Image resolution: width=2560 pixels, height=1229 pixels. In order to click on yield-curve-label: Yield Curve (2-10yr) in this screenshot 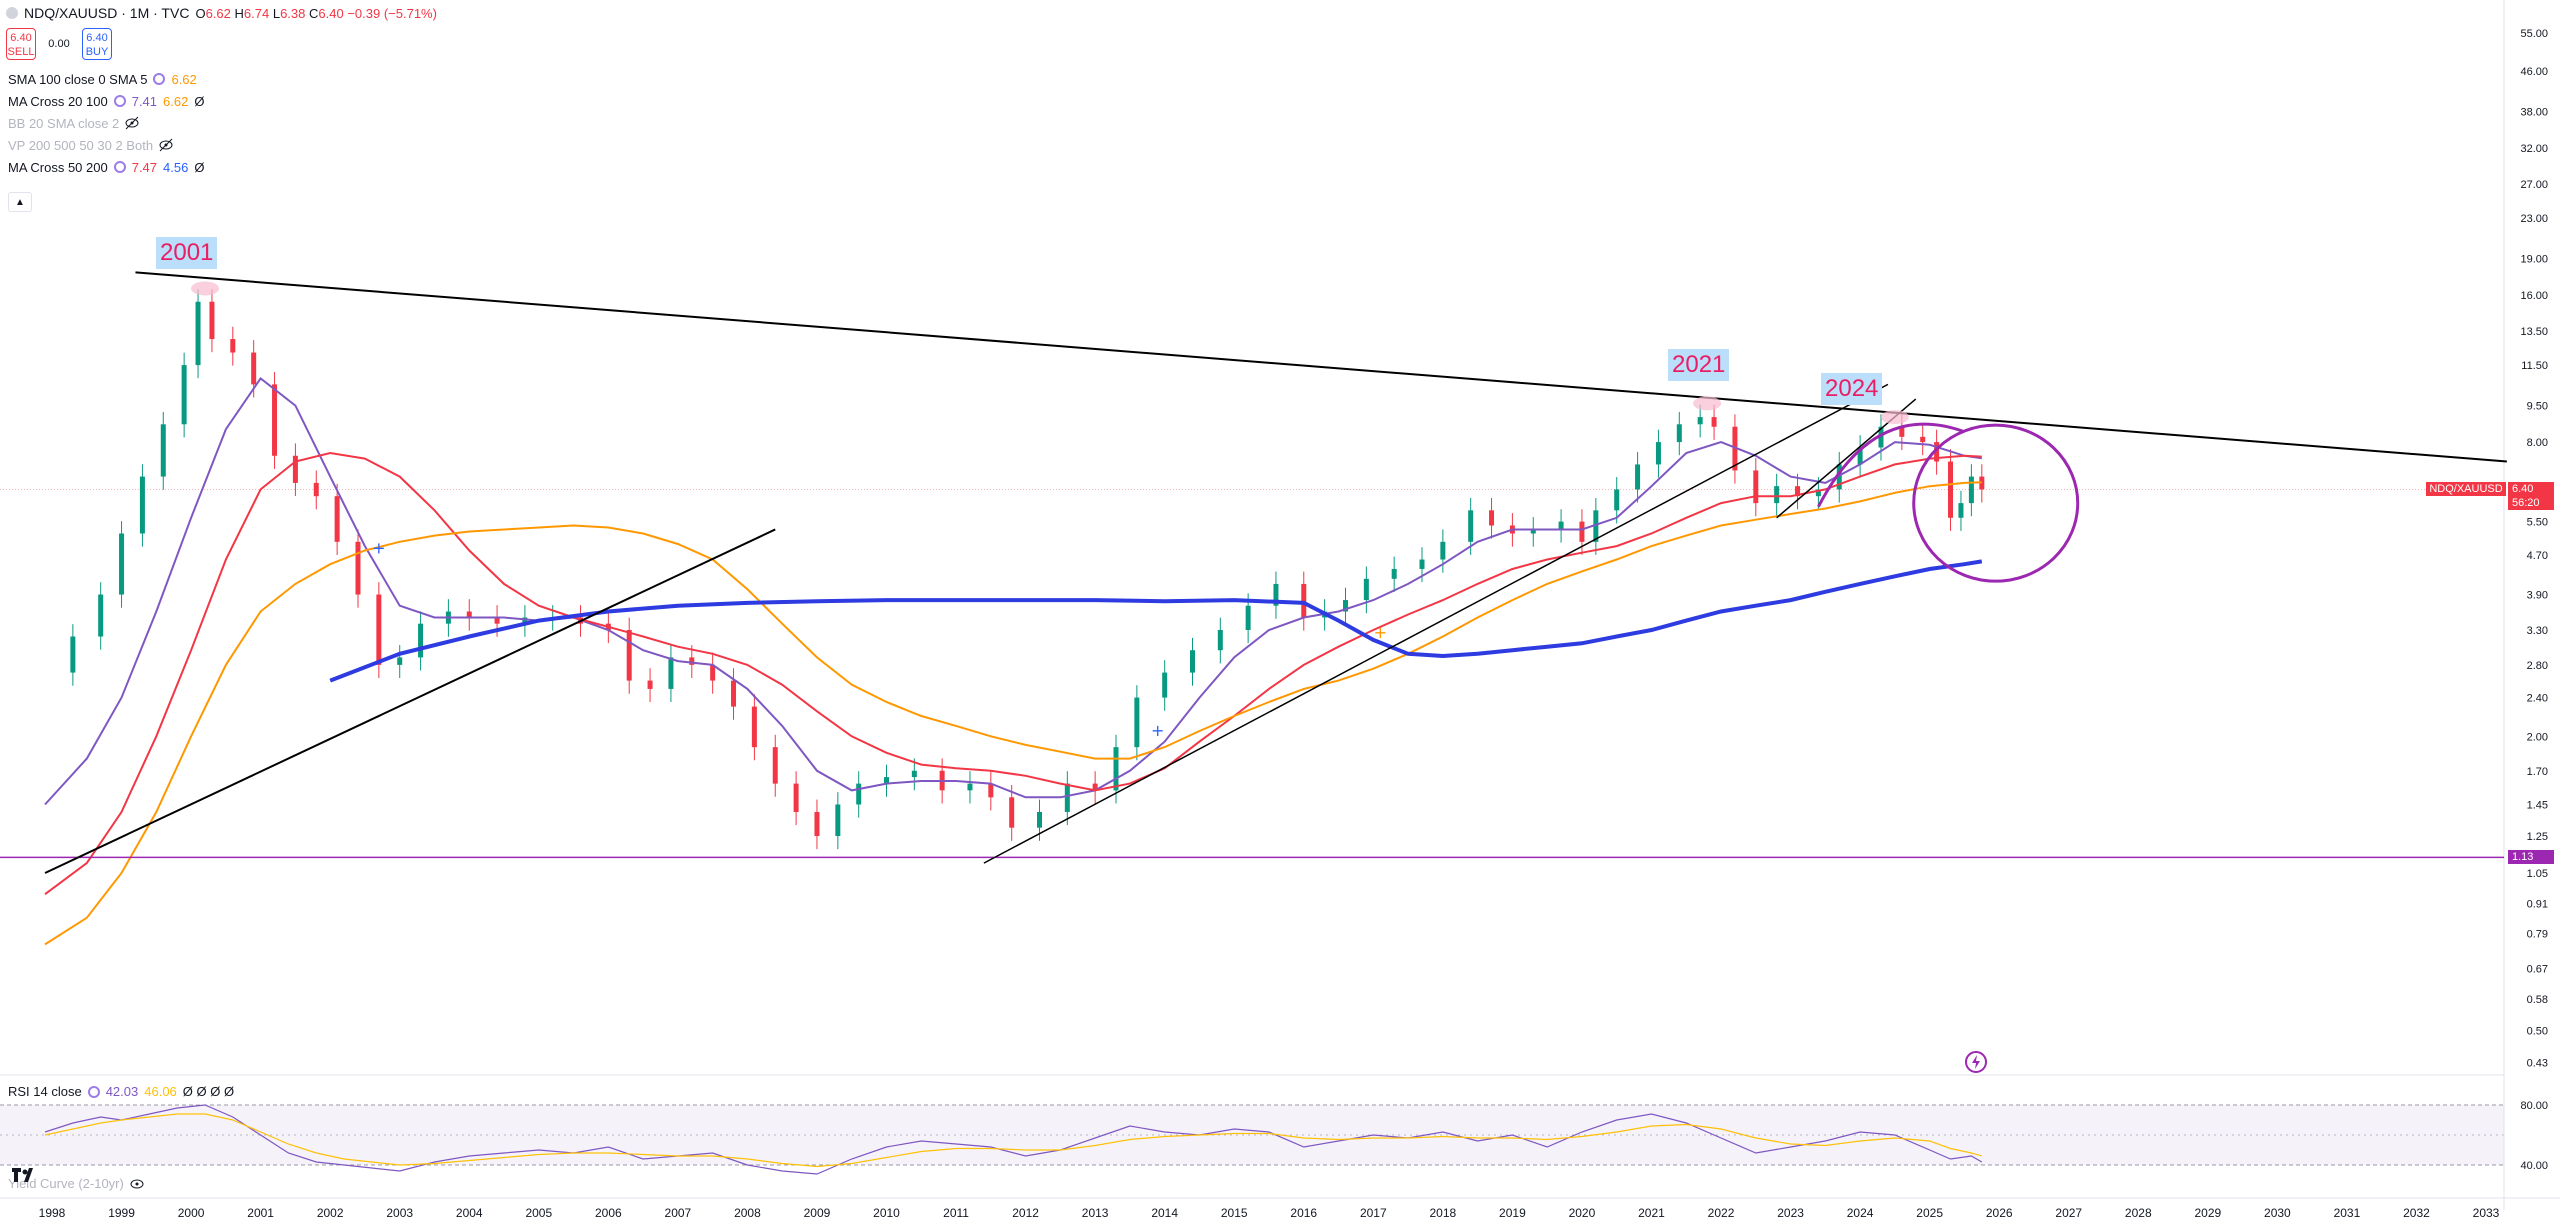, I will do `click(66, 1183)`.